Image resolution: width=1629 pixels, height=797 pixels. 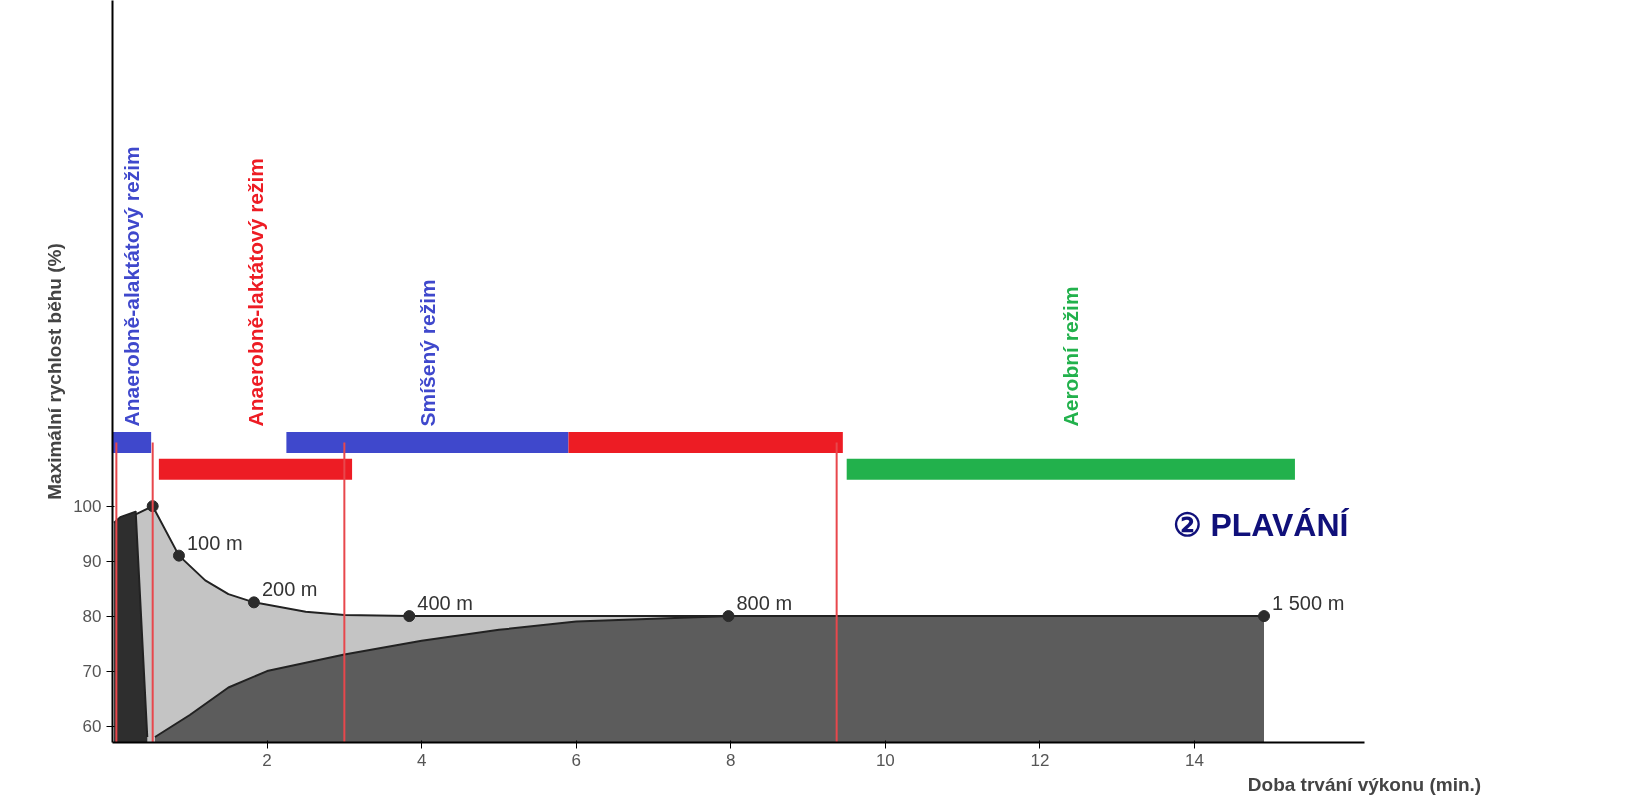 What do you see at coordinates (267, 760) in the screenshot?
I see `x-tick-label: 2` at bounding box center [267, 760].